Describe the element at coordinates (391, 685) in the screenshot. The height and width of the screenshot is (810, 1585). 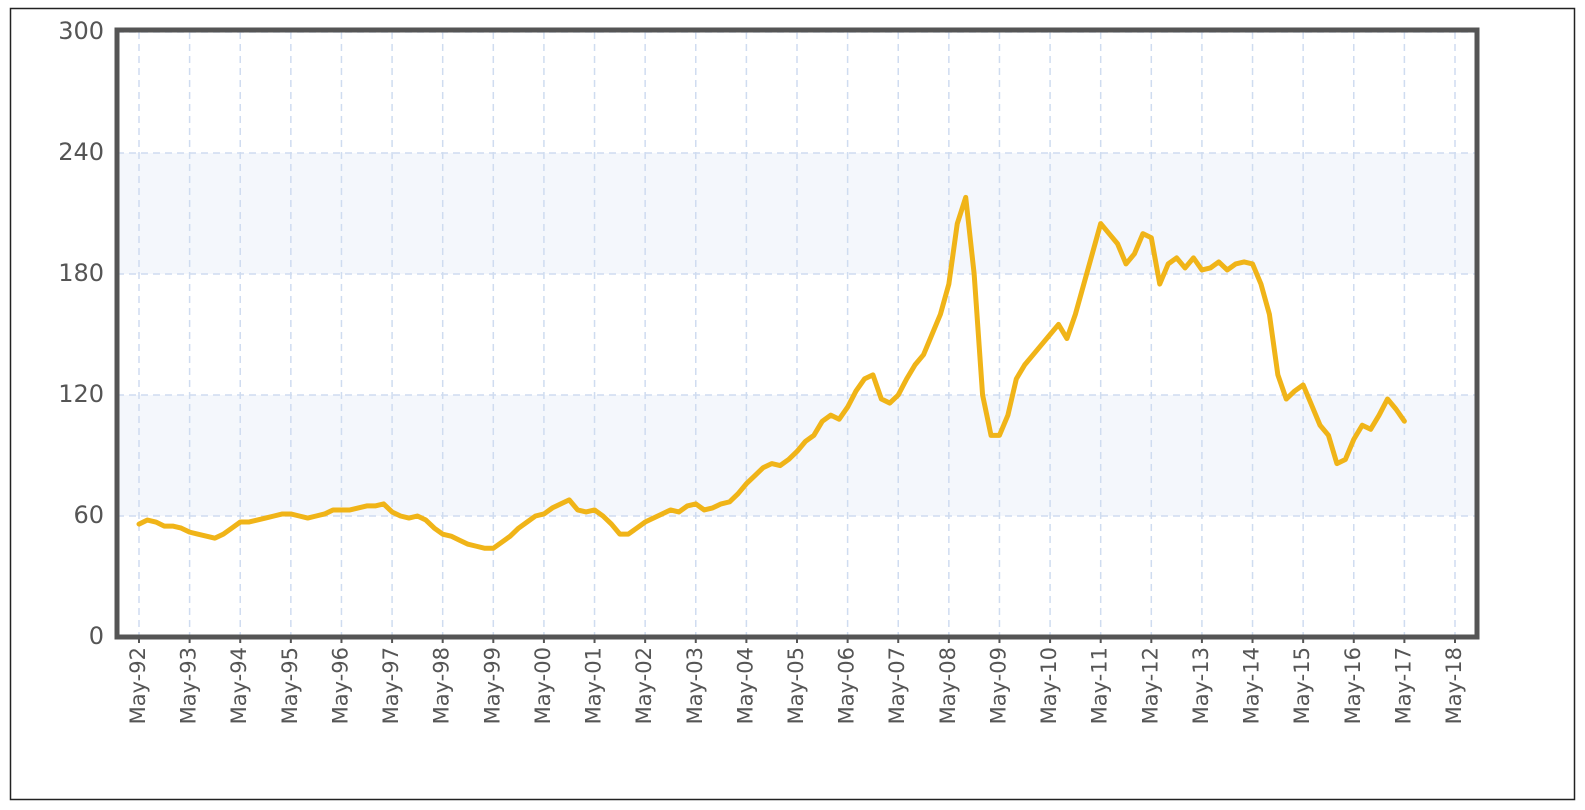
I see `x-tick-label: May-97` at that location.